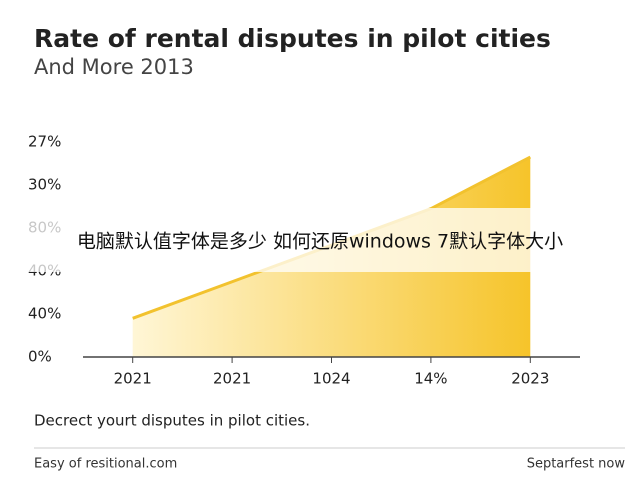 The image size is (640, 480). What do you see at coordinates (44, 185) in the screenshot?
I see `y-tick-label: 30%` at bounding box center [44, 185].